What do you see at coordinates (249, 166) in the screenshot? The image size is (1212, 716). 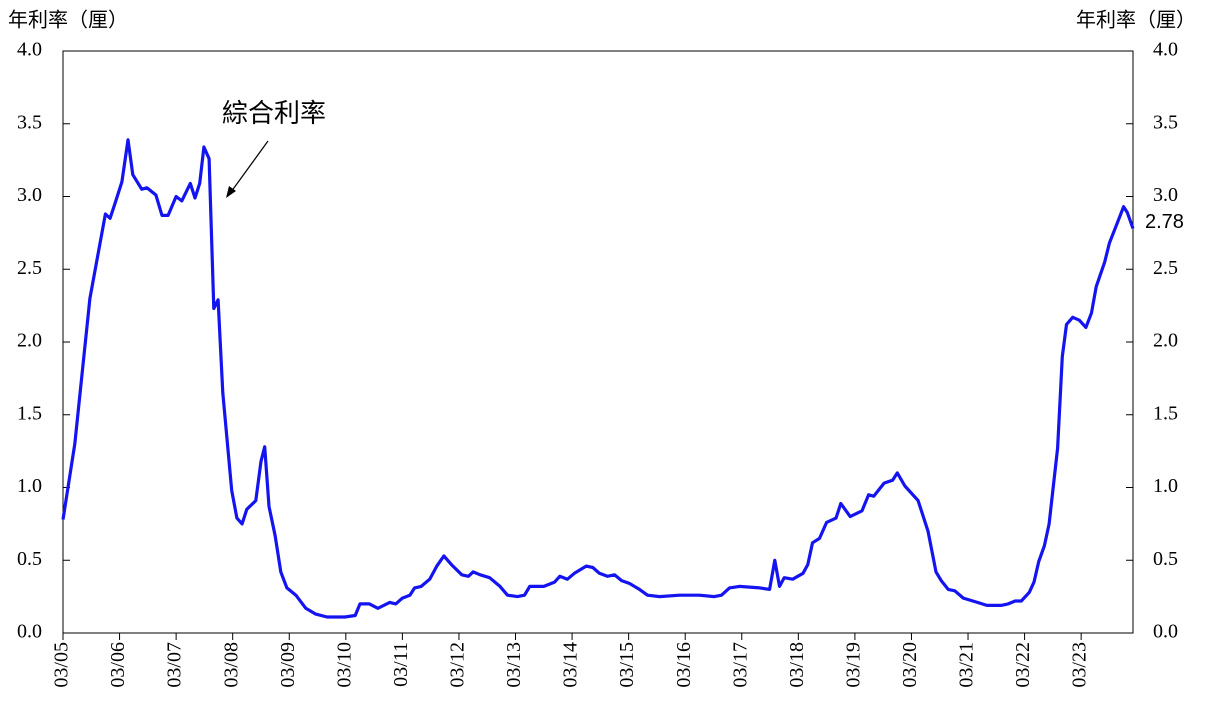 I see `annotation-arrow` at bounding box center [249, 166].